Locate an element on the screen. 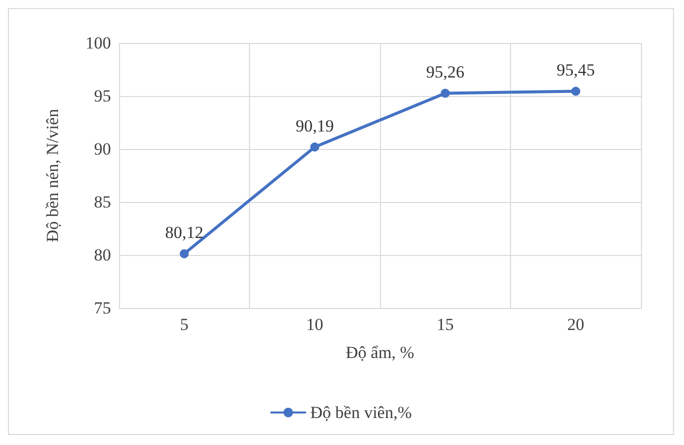 This screenshot has height=445, width=684. y-tick-label: 90 is located at coordinates (102, 149).